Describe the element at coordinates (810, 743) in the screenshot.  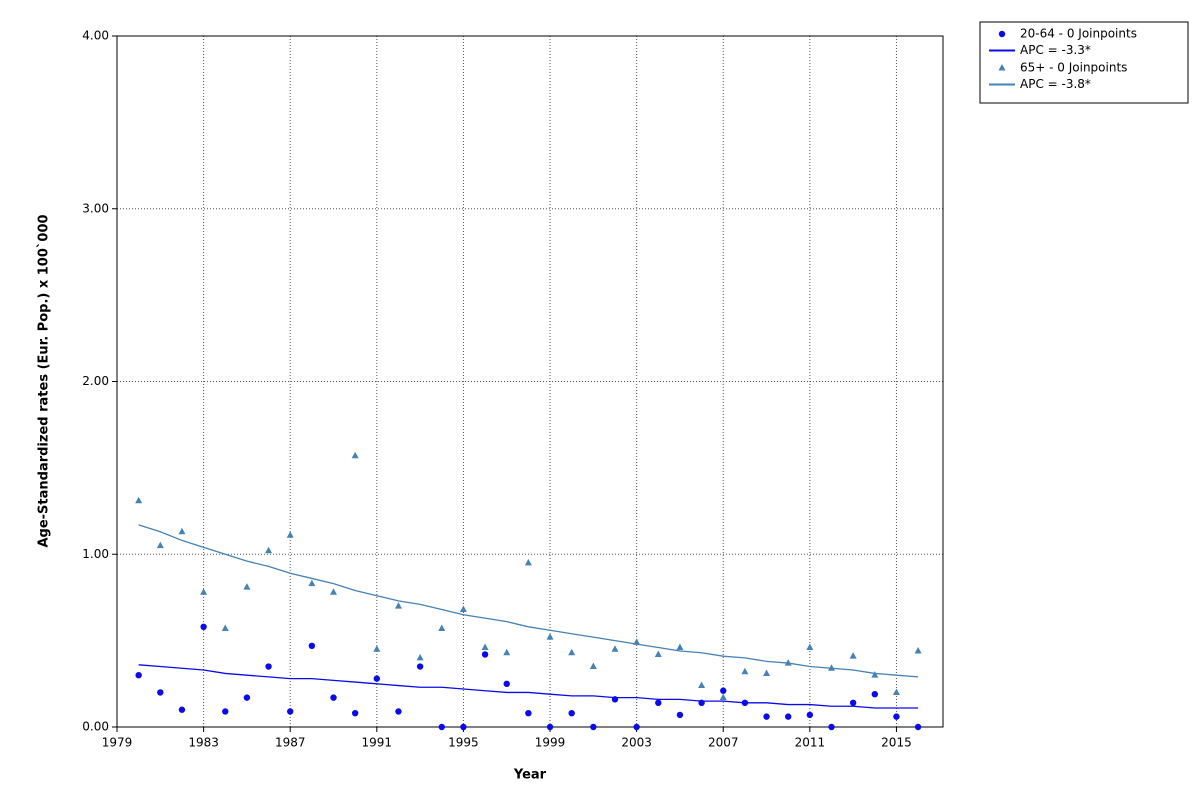
I see `x-tick-label: 2011` at that location.